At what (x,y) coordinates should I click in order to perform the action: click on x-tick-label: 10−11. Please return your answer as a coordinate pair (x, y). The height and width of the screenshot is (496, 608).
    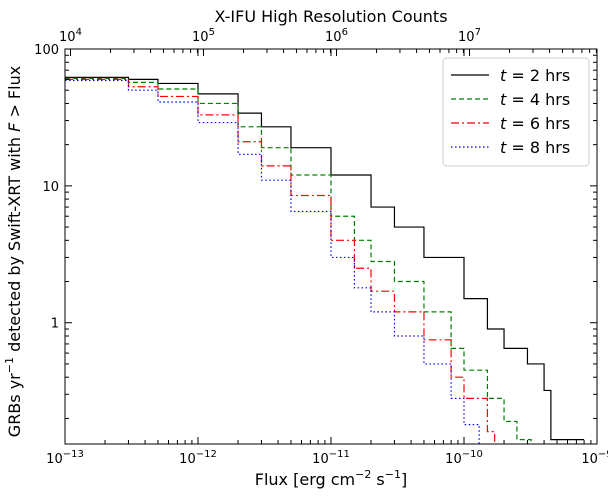
    Looking at the image, I should click on (331, 458).